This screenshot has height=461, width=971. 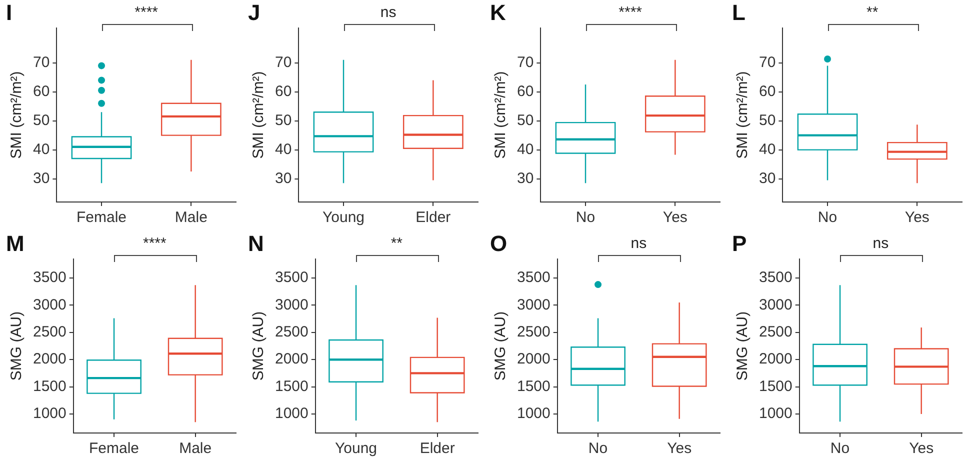 What do you see at coordinates (498, 13) in the screenshot?
I see `chart-title: K` at bounding box center [498, 13].